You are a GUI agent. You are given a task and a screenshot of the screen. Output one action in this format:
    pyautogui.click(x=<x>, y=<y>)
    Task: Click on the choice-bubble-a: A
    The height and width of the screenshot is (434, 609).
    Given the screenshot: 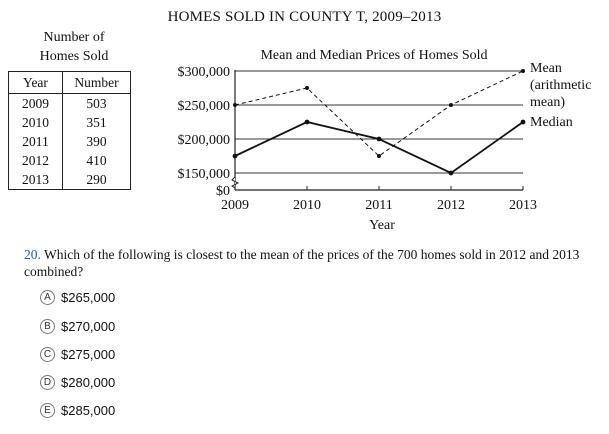 What is the action you would take?
    pyautogui.click(x=47, y=297)
    